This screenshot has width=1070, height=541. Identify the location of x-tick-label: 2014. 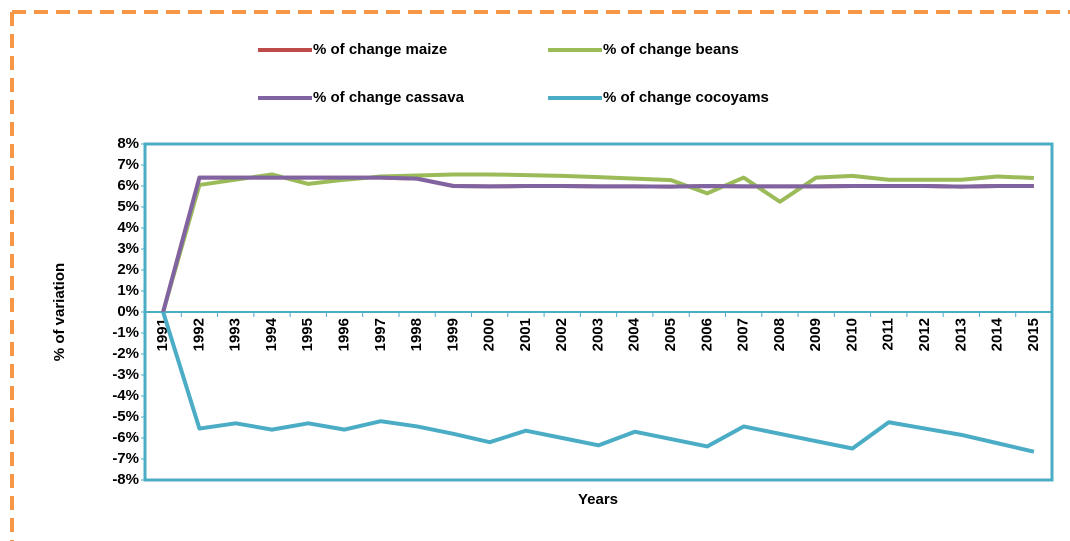
(997, 334).